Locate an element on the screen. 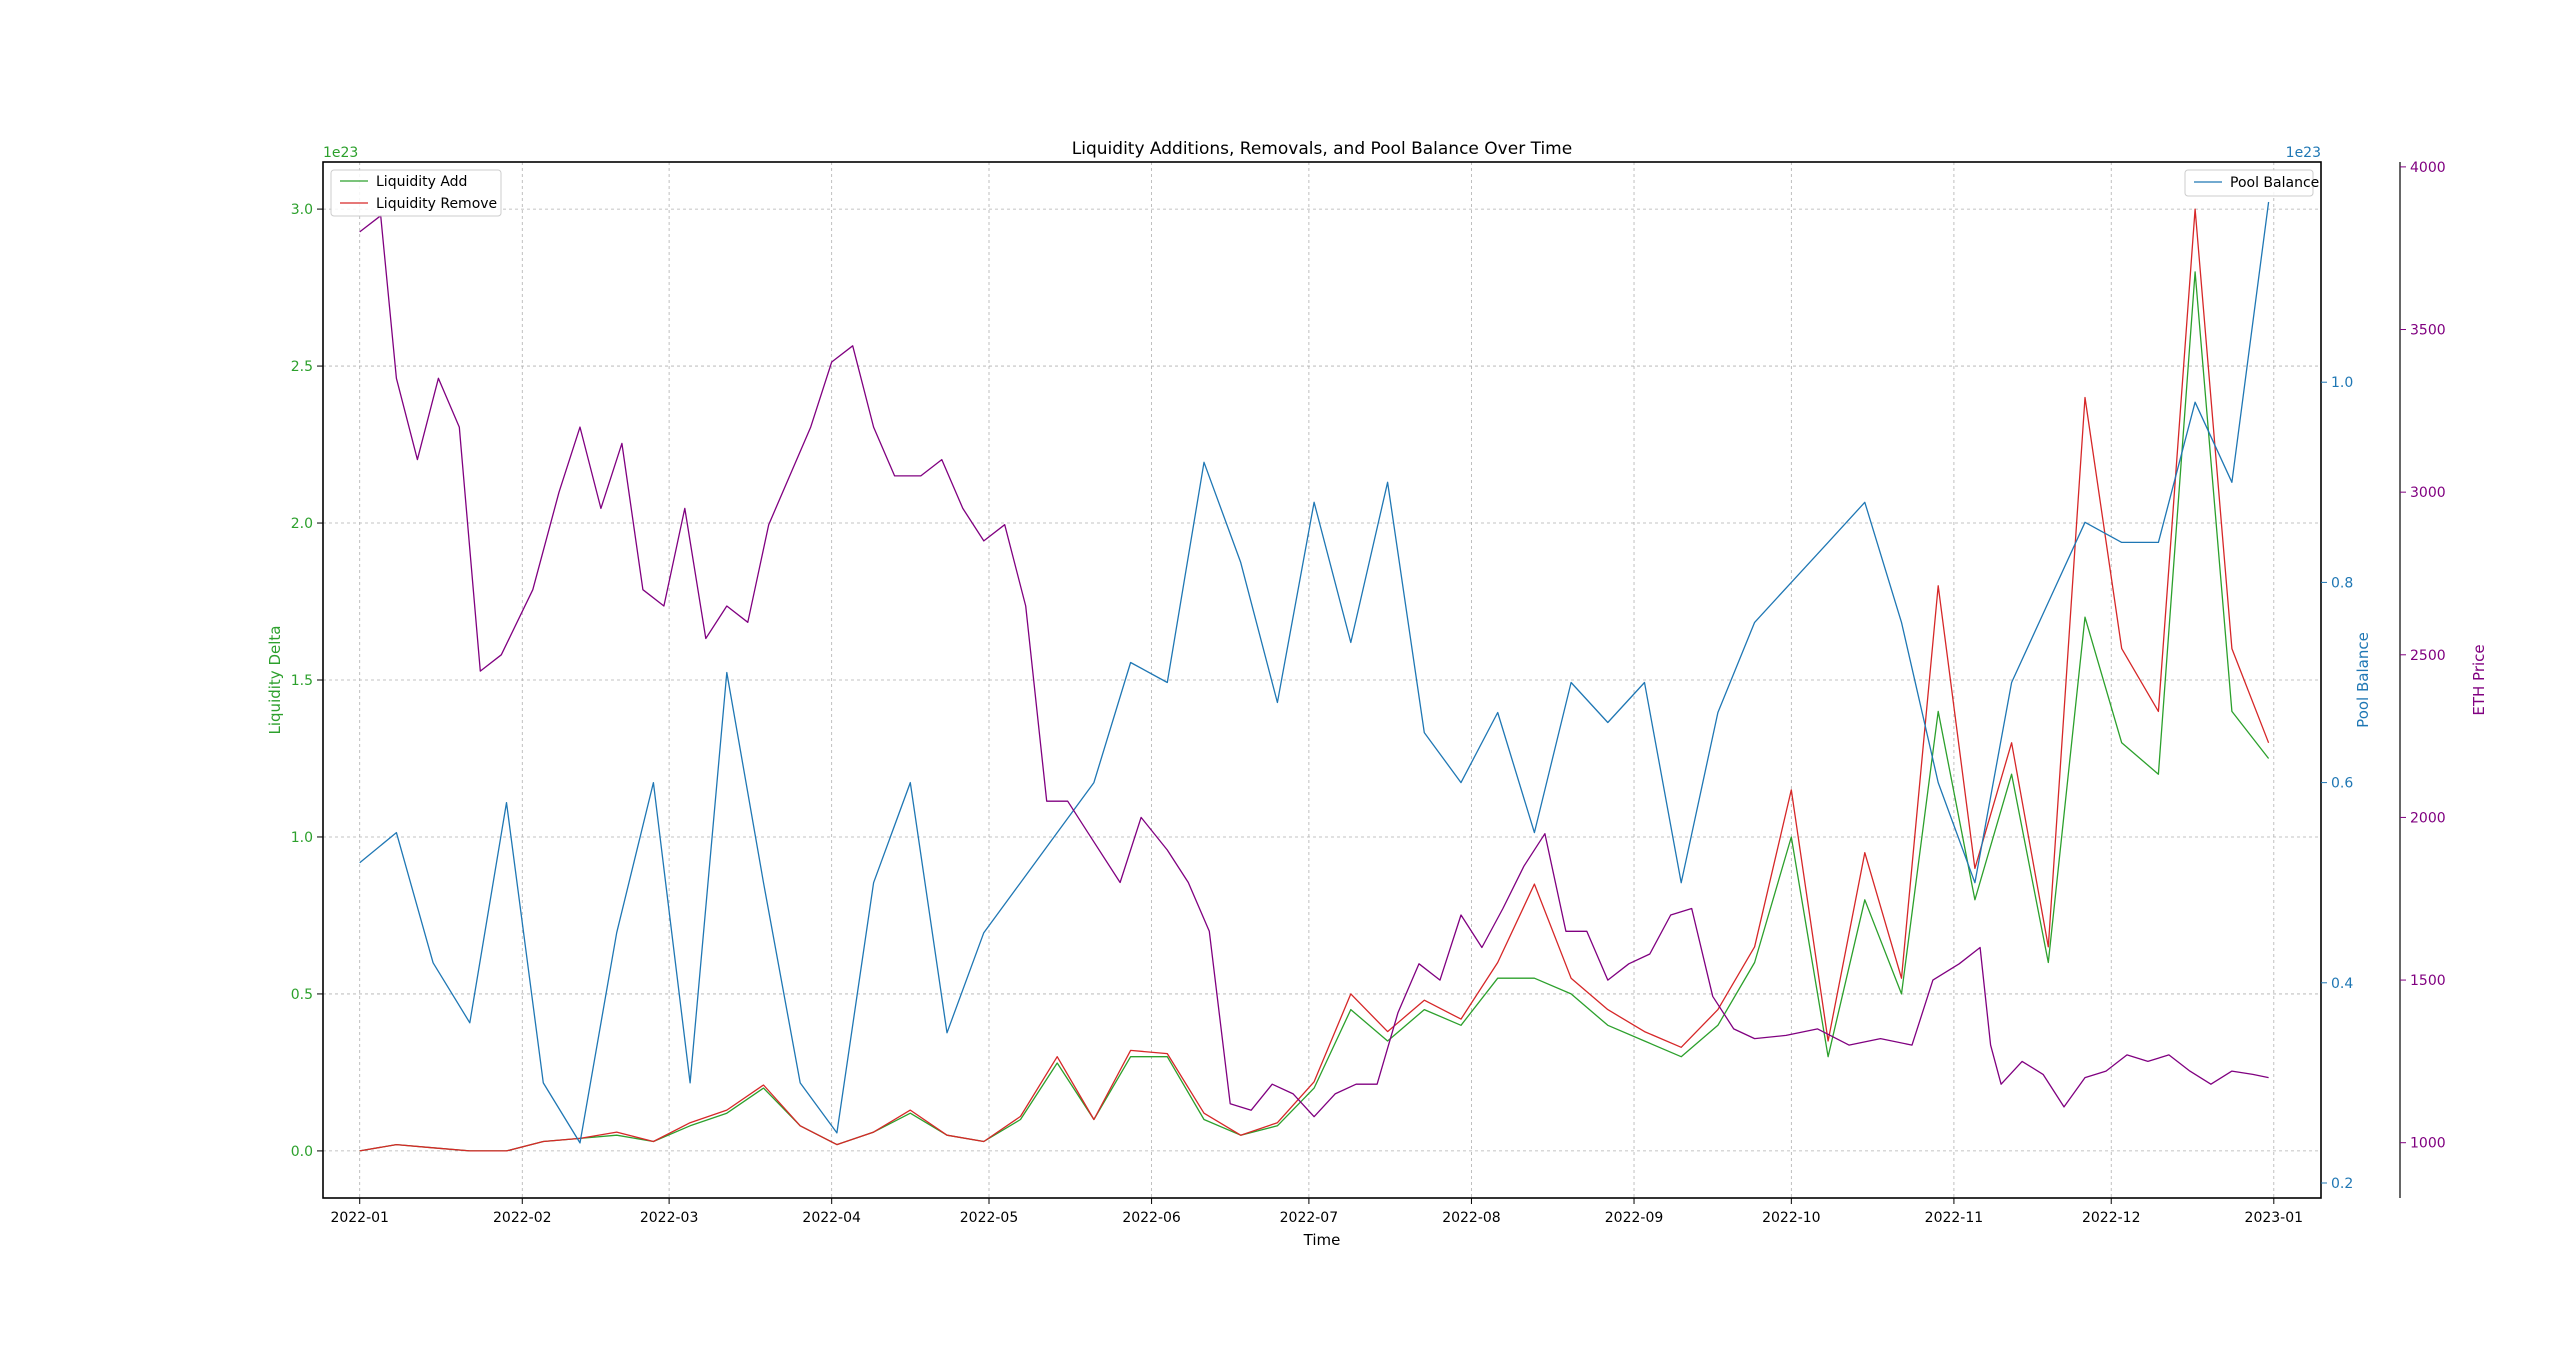  legend-box-upper-left is located at coordinates (416, 193).